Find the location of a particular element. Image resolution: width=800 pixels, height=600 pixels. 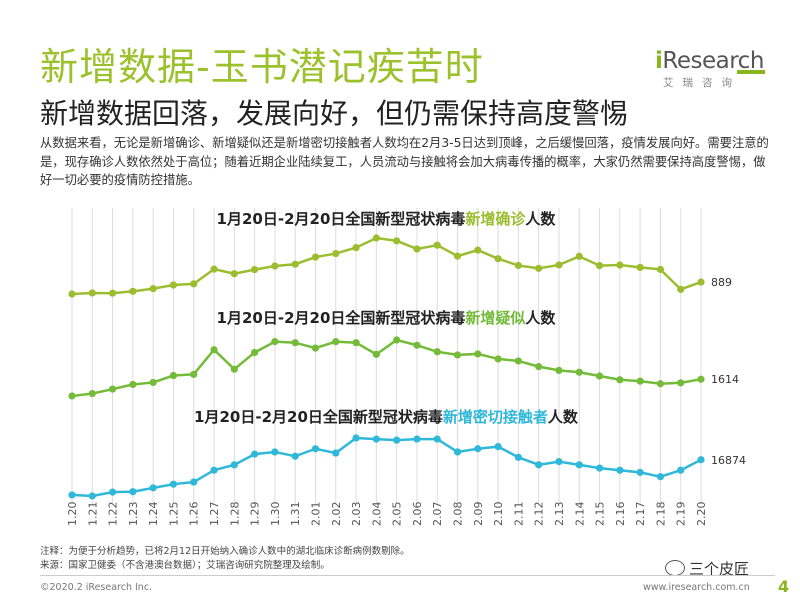

x-tick-label: 1.25 is located at coordinates (173, 514).